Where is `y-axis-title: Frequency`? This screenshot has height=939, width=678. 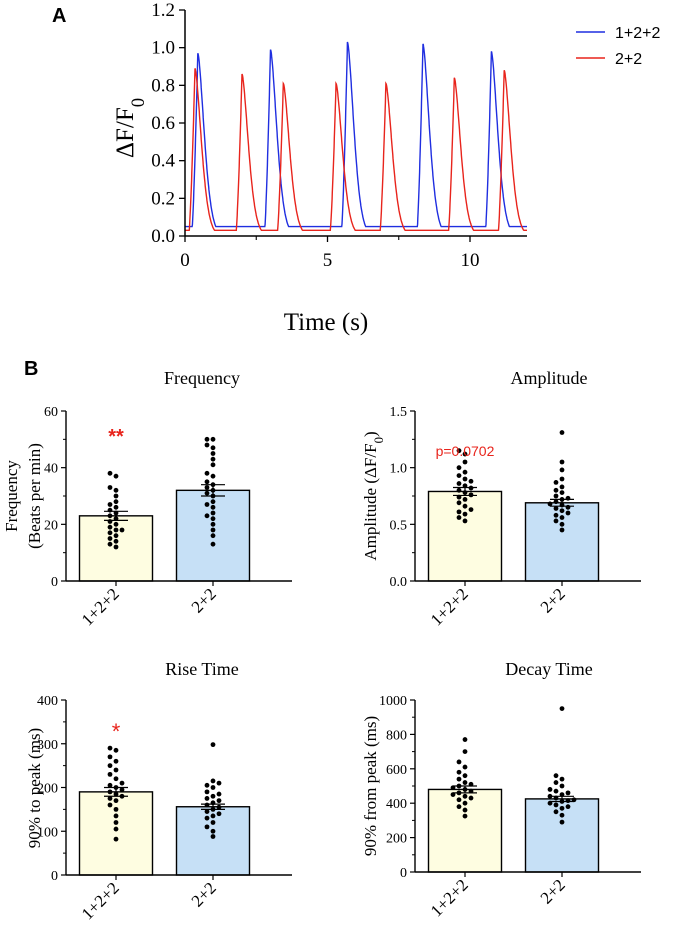
y-axis-title: Frequency is located at coordinates (11, 496).